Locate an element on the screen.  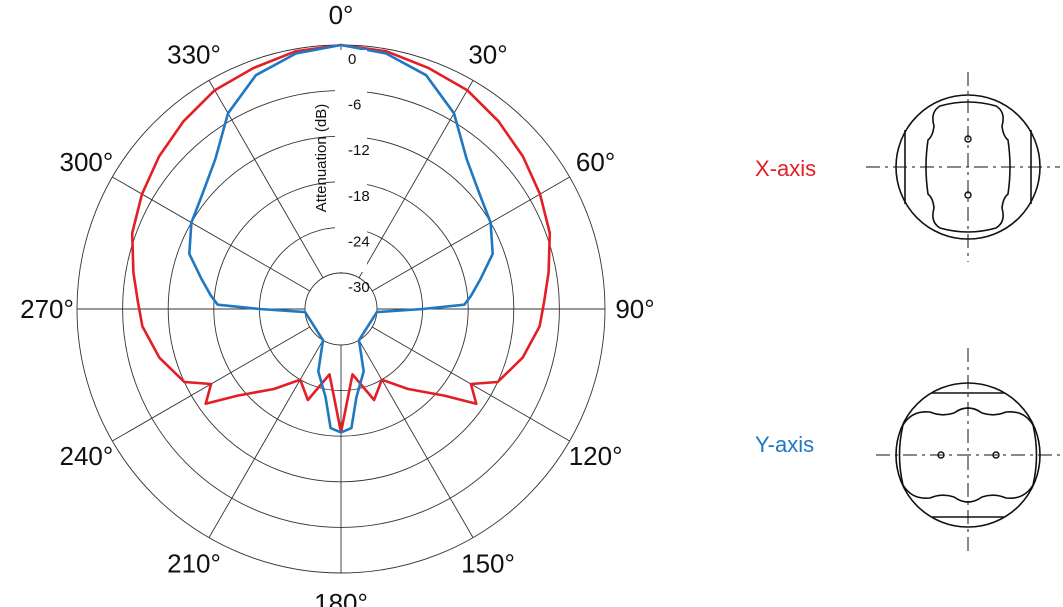
ring-label: -18 is located at coordinates (359, 196).